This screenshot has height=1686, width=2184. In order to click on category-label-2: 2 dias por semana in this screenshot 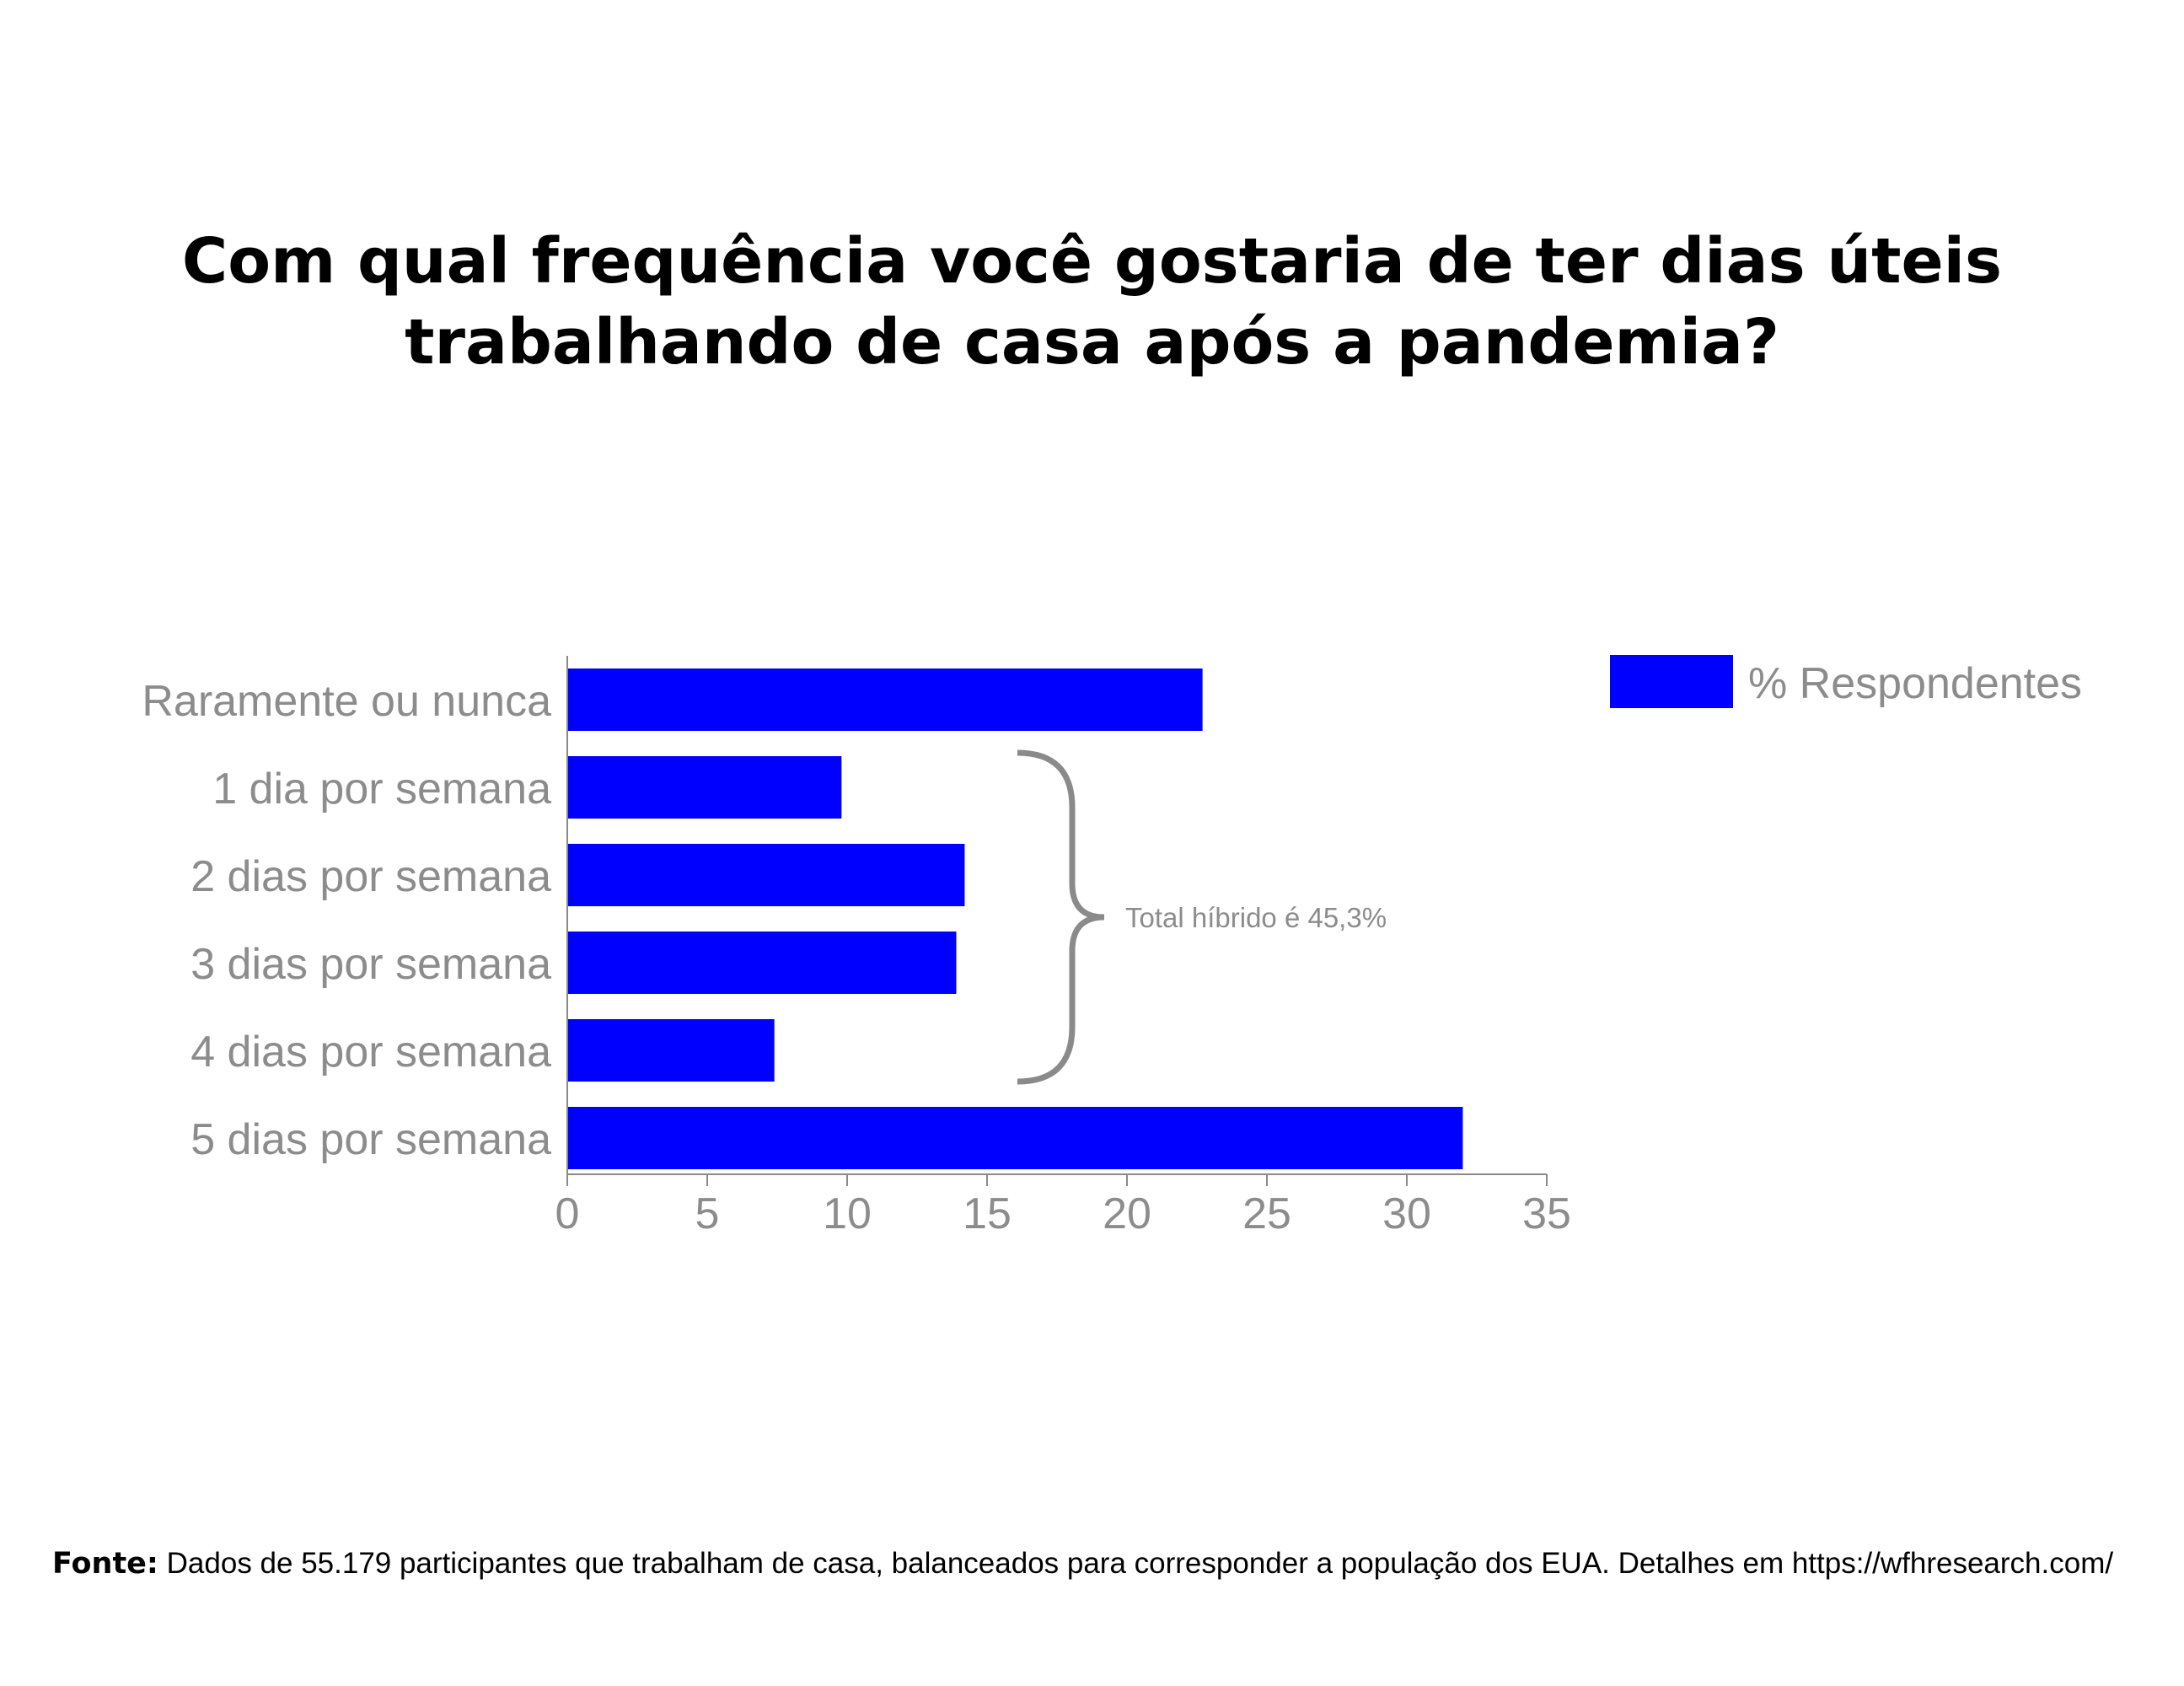, I will do `click(370, 876)`.